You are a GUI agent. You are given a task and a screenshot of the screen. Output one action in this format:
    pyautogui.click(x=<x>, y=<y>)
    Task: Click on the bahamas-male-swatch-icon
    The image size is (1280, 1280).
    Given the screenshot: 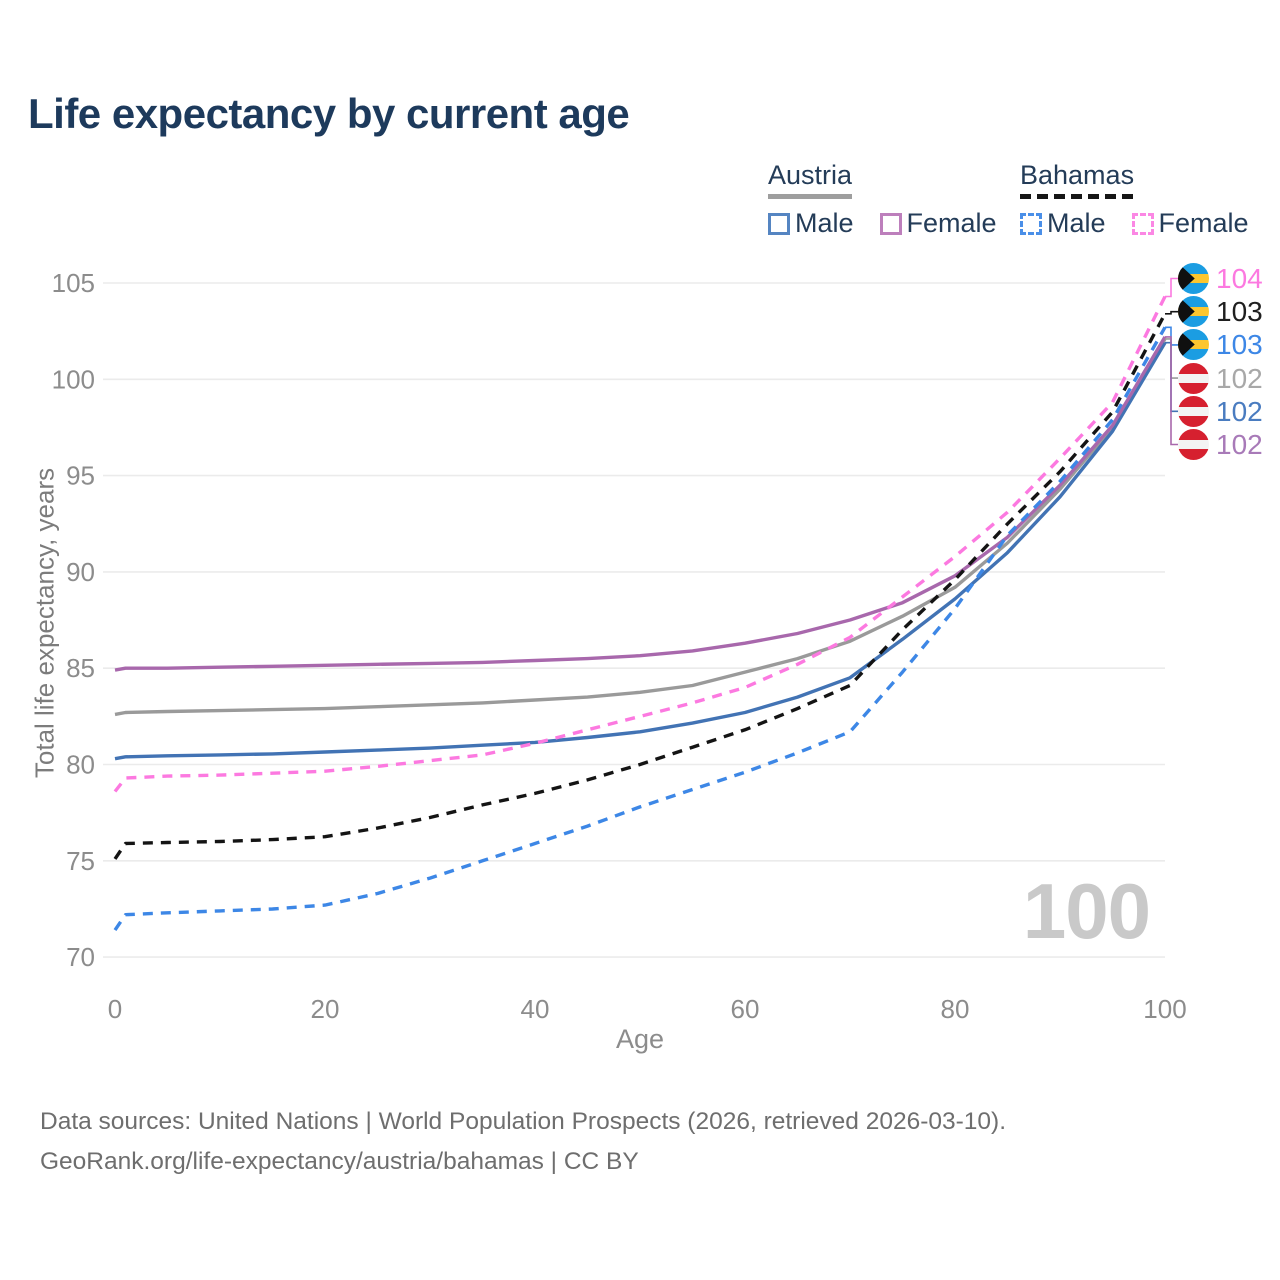 What is the action you would take?
    pyautogui.click(x=1031, y=223)
    